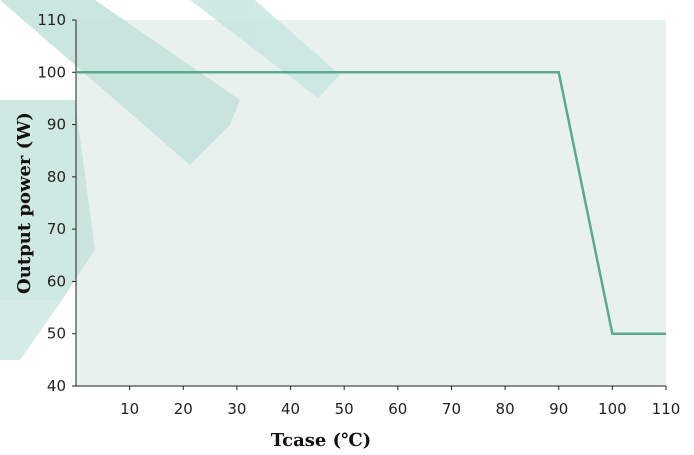 This screenshot has width=694, height=455. Describe the element at coordinates (321, 440) in the screenshot. I see `x-axis-title: Tcase (℃)` at that location.